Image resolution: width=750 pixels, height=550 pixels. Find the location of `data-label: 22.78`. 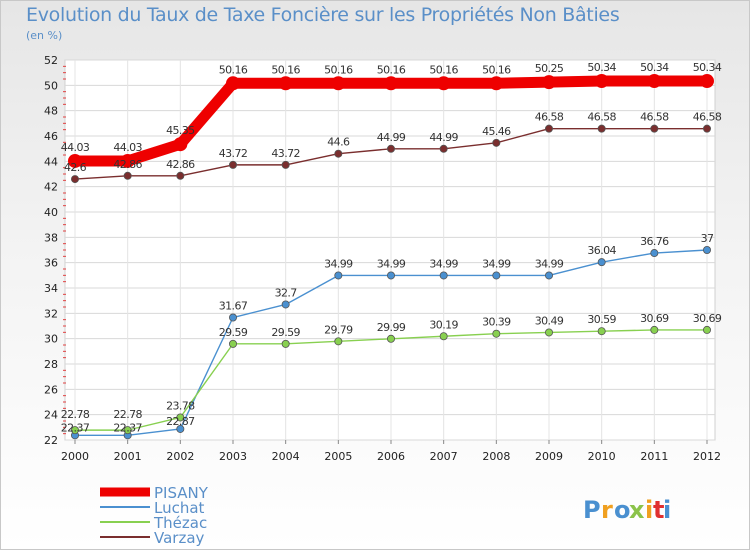

data-label: 22.78 is located at coordinates (127, 414).